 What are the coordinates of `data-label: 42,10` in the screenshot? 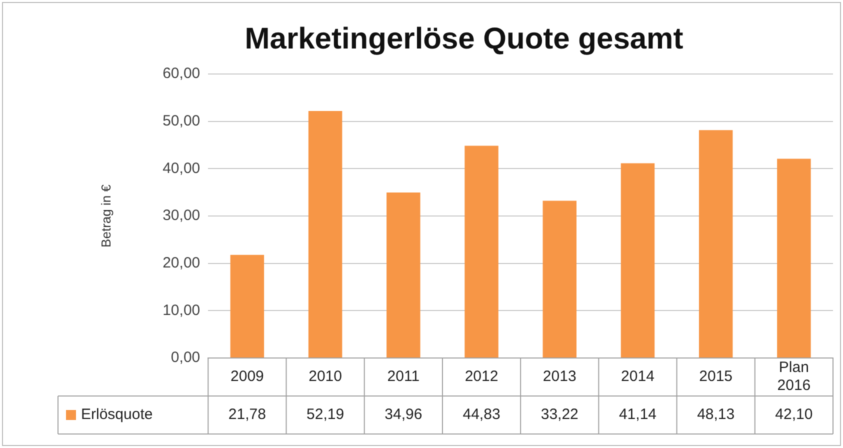 It's located at (794, 415).